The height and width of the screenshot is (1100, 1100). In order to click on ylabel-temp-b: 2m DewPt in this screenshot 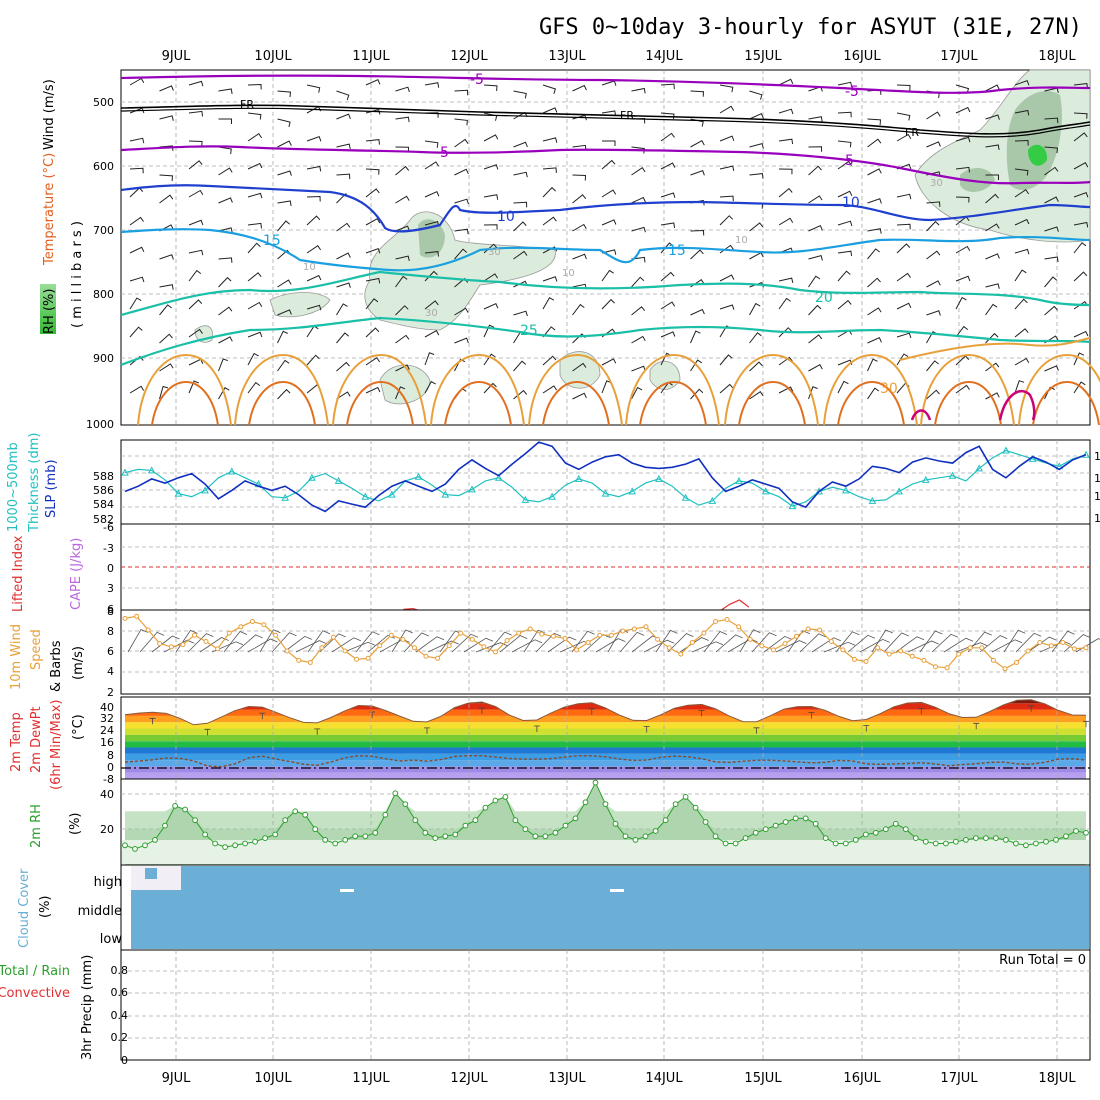, I will do `click(36, 739)`.